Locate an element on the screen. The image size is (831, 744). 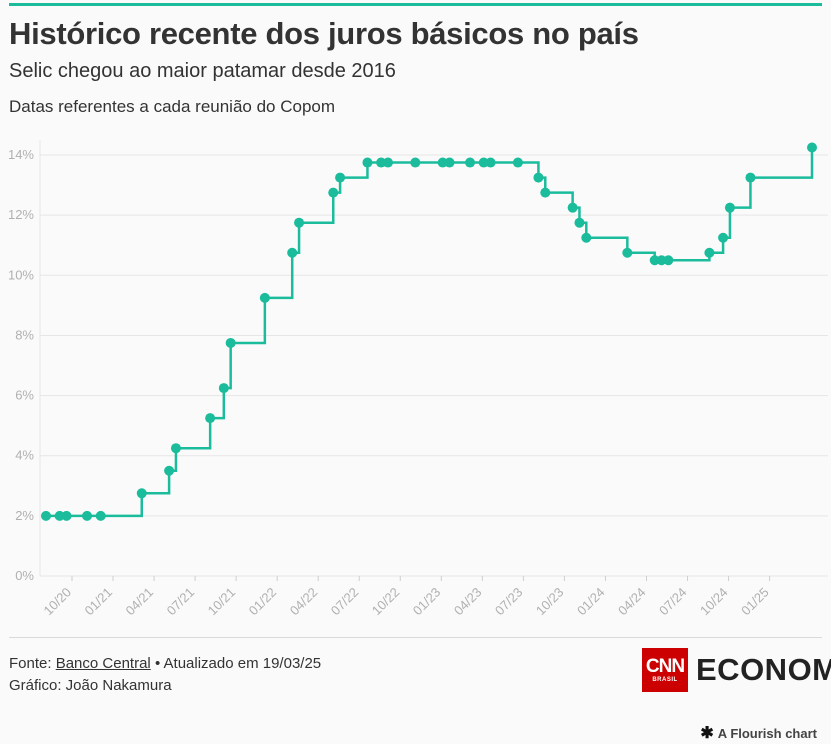
cnn-brasil-logo: CNN BRASIL is located at coordinates (665, 670).